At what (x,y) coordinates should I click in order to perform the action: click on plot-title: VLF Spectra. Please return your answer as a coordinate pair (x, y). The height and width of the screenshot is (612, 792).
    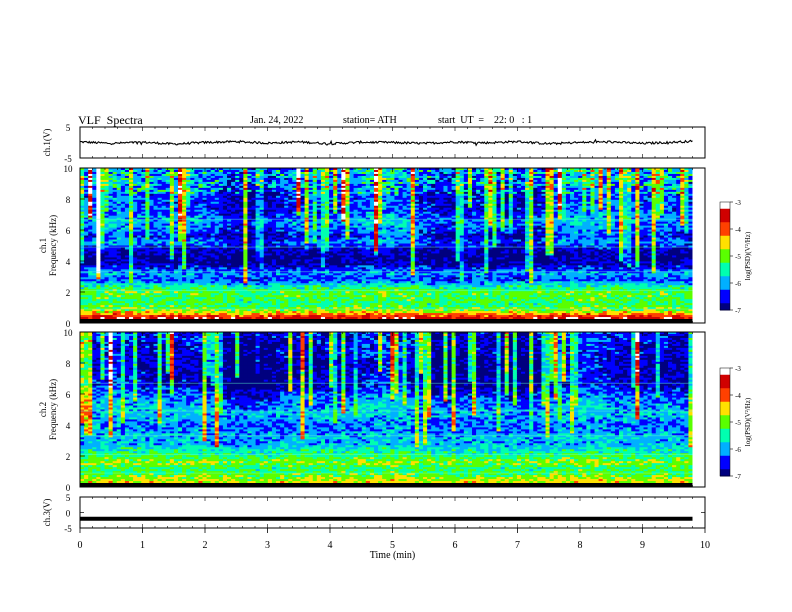
    Looking at the image, I should click on (110, 120).